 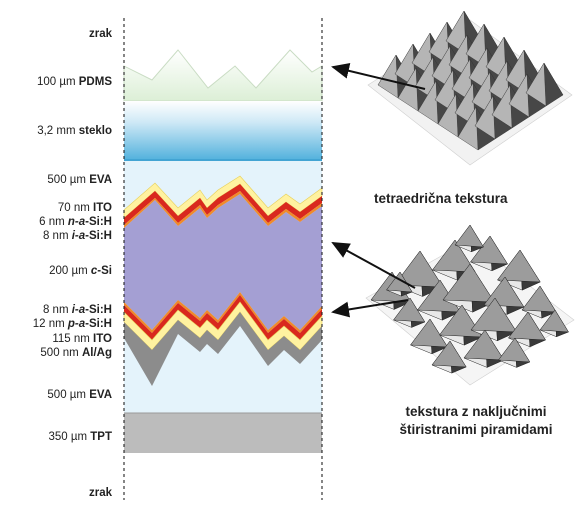 I want to click on arrow-to-pdms, so click(x=378, y=76).